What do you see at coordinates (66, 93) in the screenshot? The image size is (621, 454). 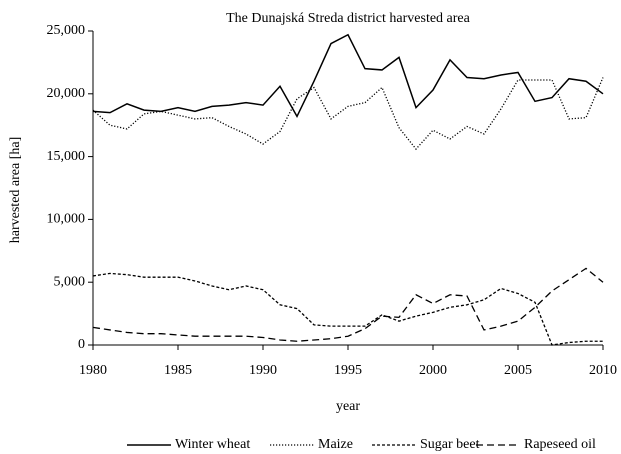 I see `y-tick-label: 20,000` at bounding box center [66, 93].